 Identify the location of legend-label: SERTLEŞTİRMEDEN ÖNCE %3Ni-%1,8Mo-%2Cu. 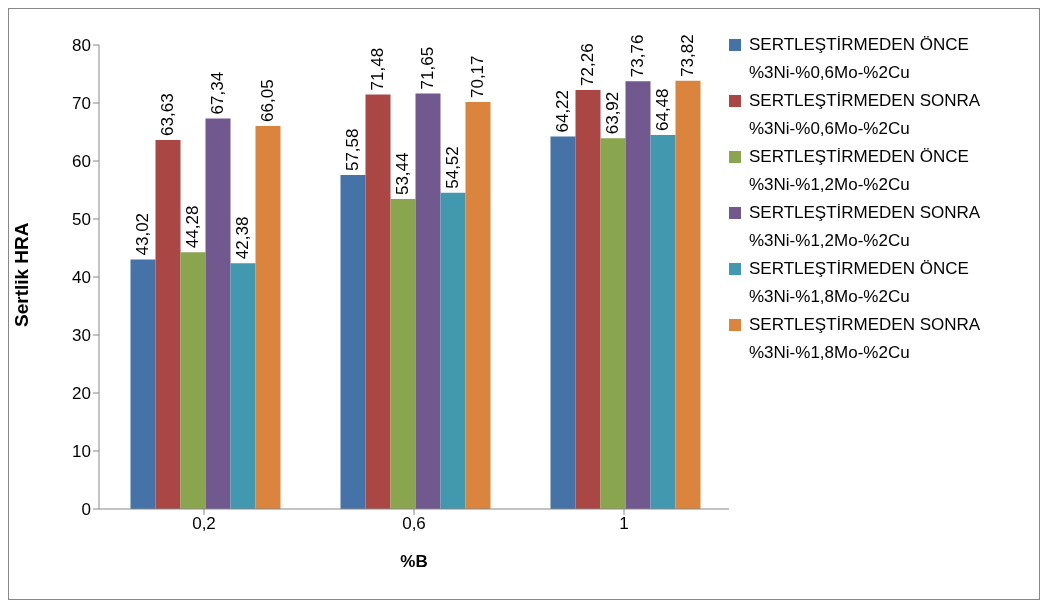
(859, 283).